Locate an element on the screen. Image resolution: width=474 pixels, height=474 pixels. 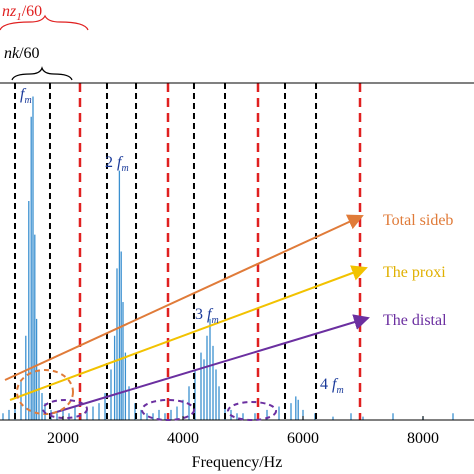
arrow is located at coordinates (209, 364).